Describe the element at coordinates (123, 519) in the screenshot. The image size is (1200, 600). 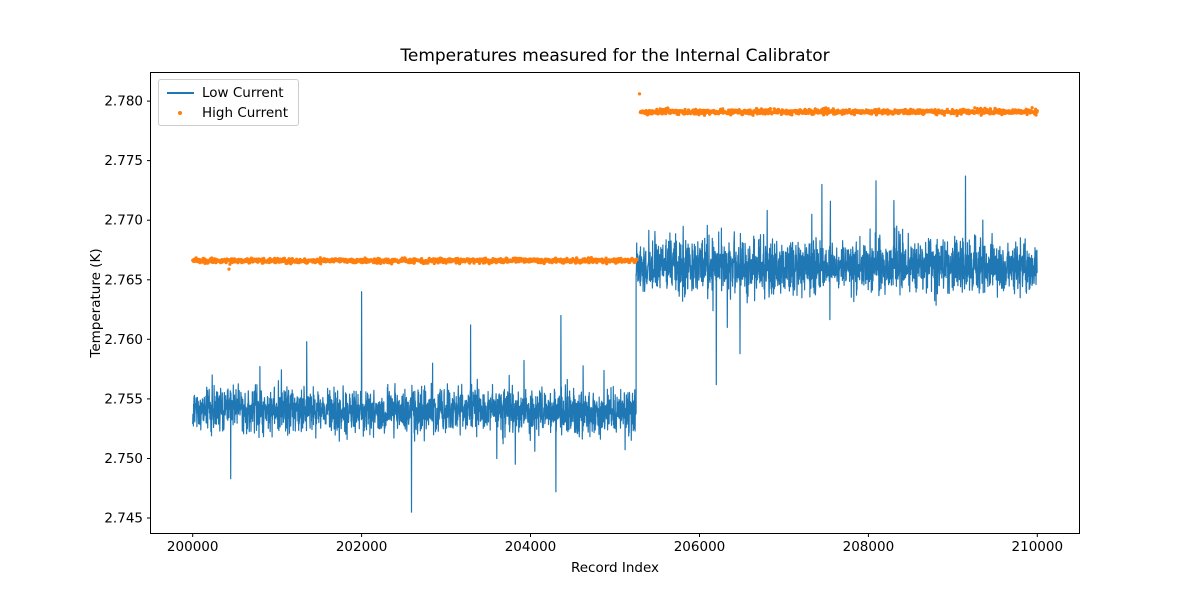
I see `y-tick-label: 2.745` at that location.